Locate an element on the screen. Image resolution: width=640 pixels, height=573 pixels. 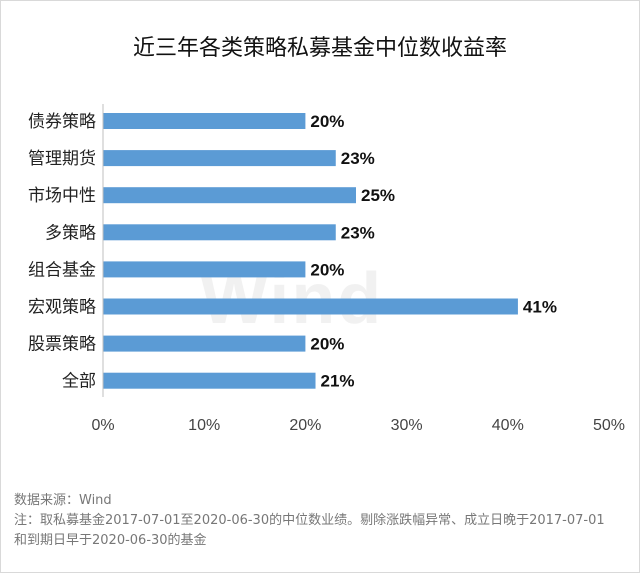
category-label: 组合基金 is located at coordinates (62, 270).